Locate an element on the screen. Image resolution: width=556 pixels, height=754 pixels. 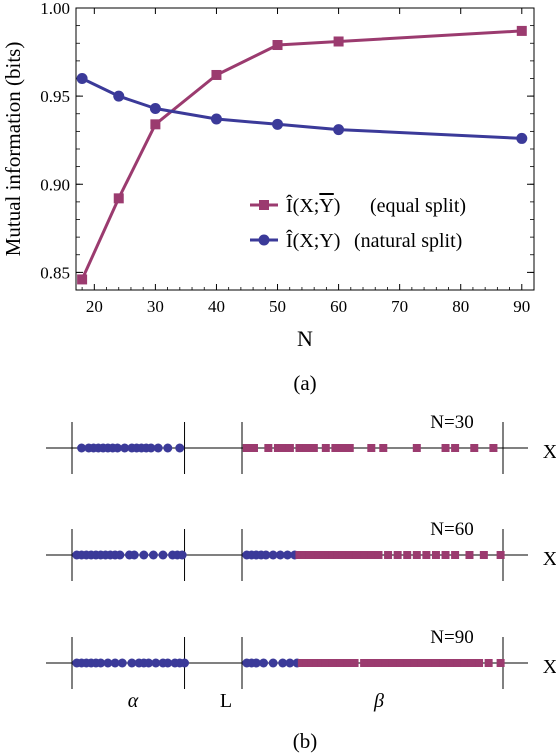
row-label: N=90 is located at coordinates (451, 637).